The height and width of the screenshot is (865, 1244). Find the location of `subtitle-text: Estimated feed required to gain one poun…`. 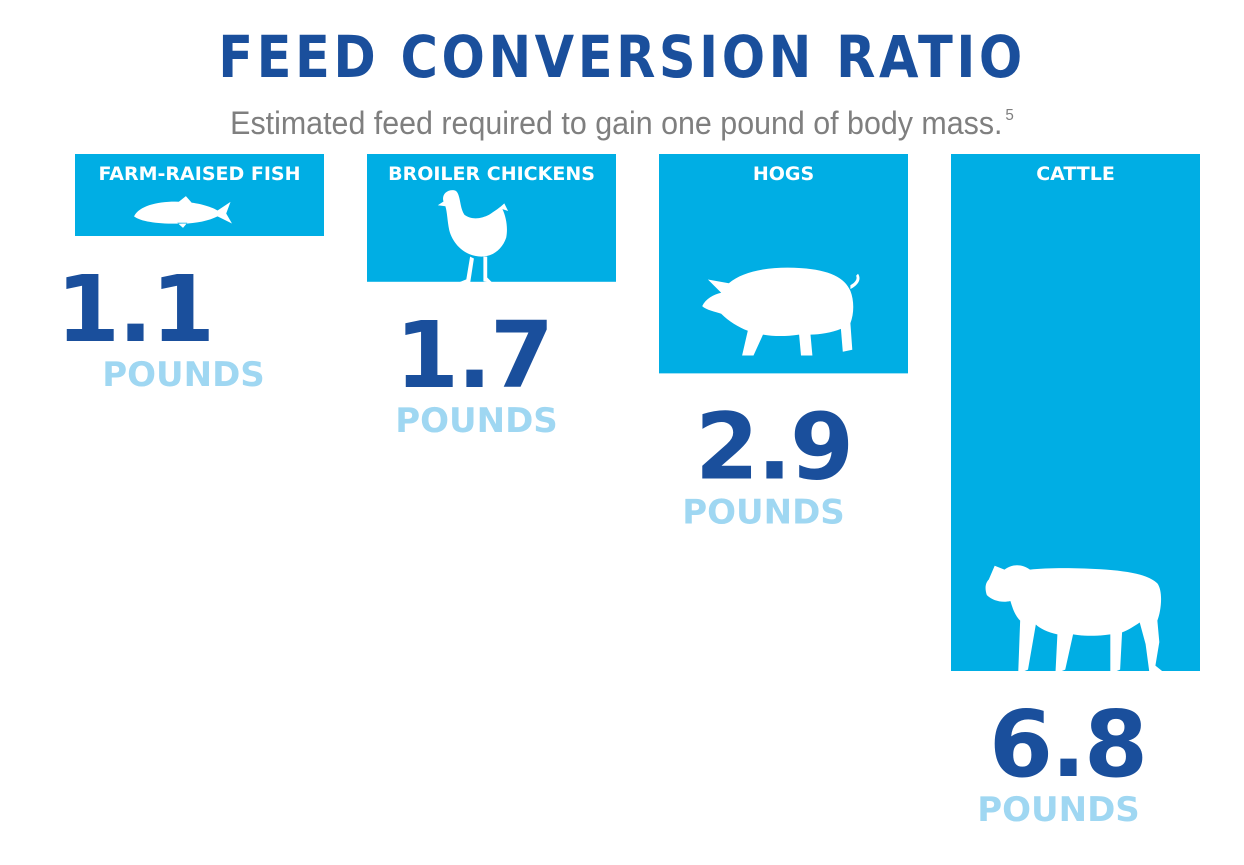

subtitle-text: Estimated feed required to gain one poun… is located at coordinates (616, 123).